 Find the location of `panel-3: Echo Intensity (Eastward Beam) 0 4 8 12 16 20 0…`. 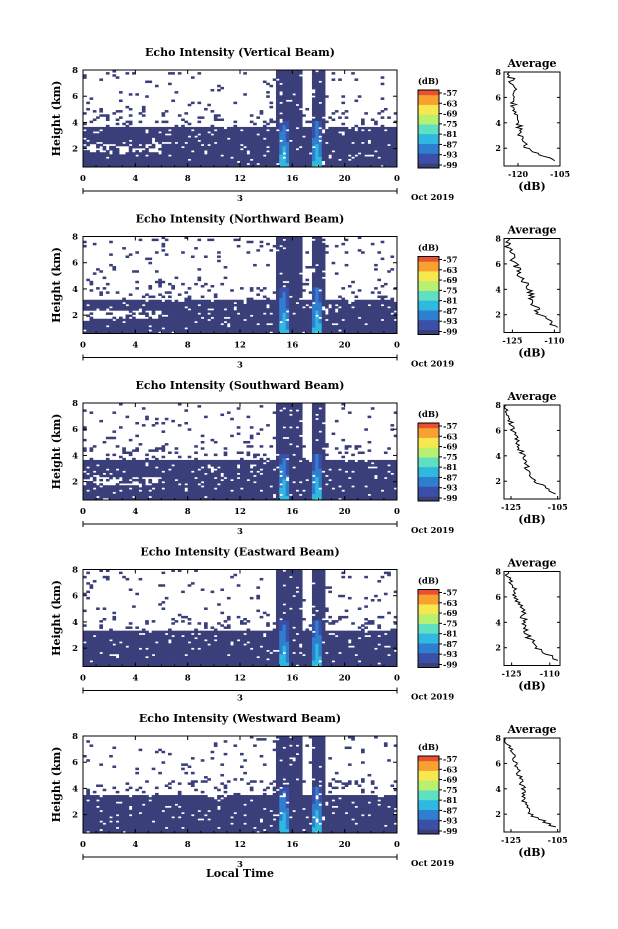

panel-3: Echo Intensity (Eastward Beam) 0 4 8 12 16 20 0… is located at coordinates (305, 625).